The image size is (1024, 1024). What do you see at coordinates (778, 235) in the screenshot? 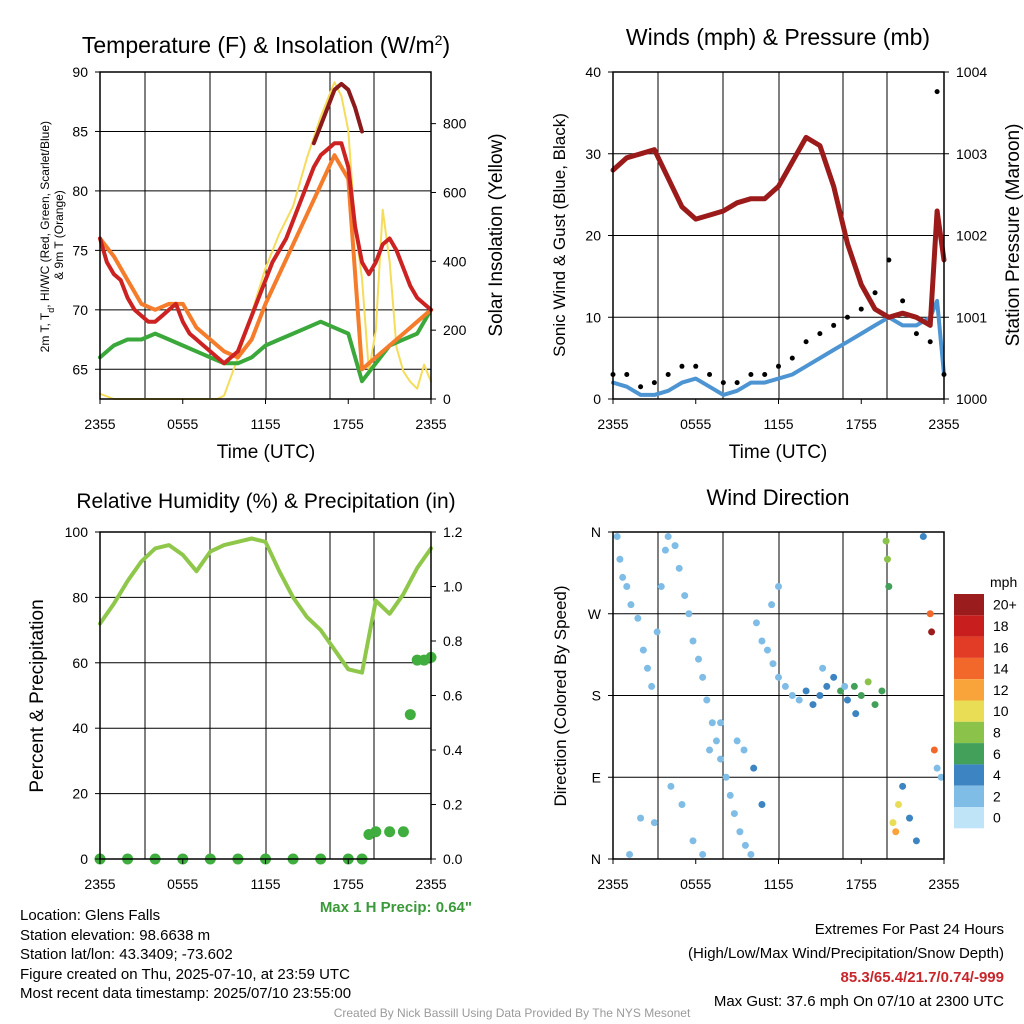
I see `wind-plot-frame` at bounding box center [778, 235].